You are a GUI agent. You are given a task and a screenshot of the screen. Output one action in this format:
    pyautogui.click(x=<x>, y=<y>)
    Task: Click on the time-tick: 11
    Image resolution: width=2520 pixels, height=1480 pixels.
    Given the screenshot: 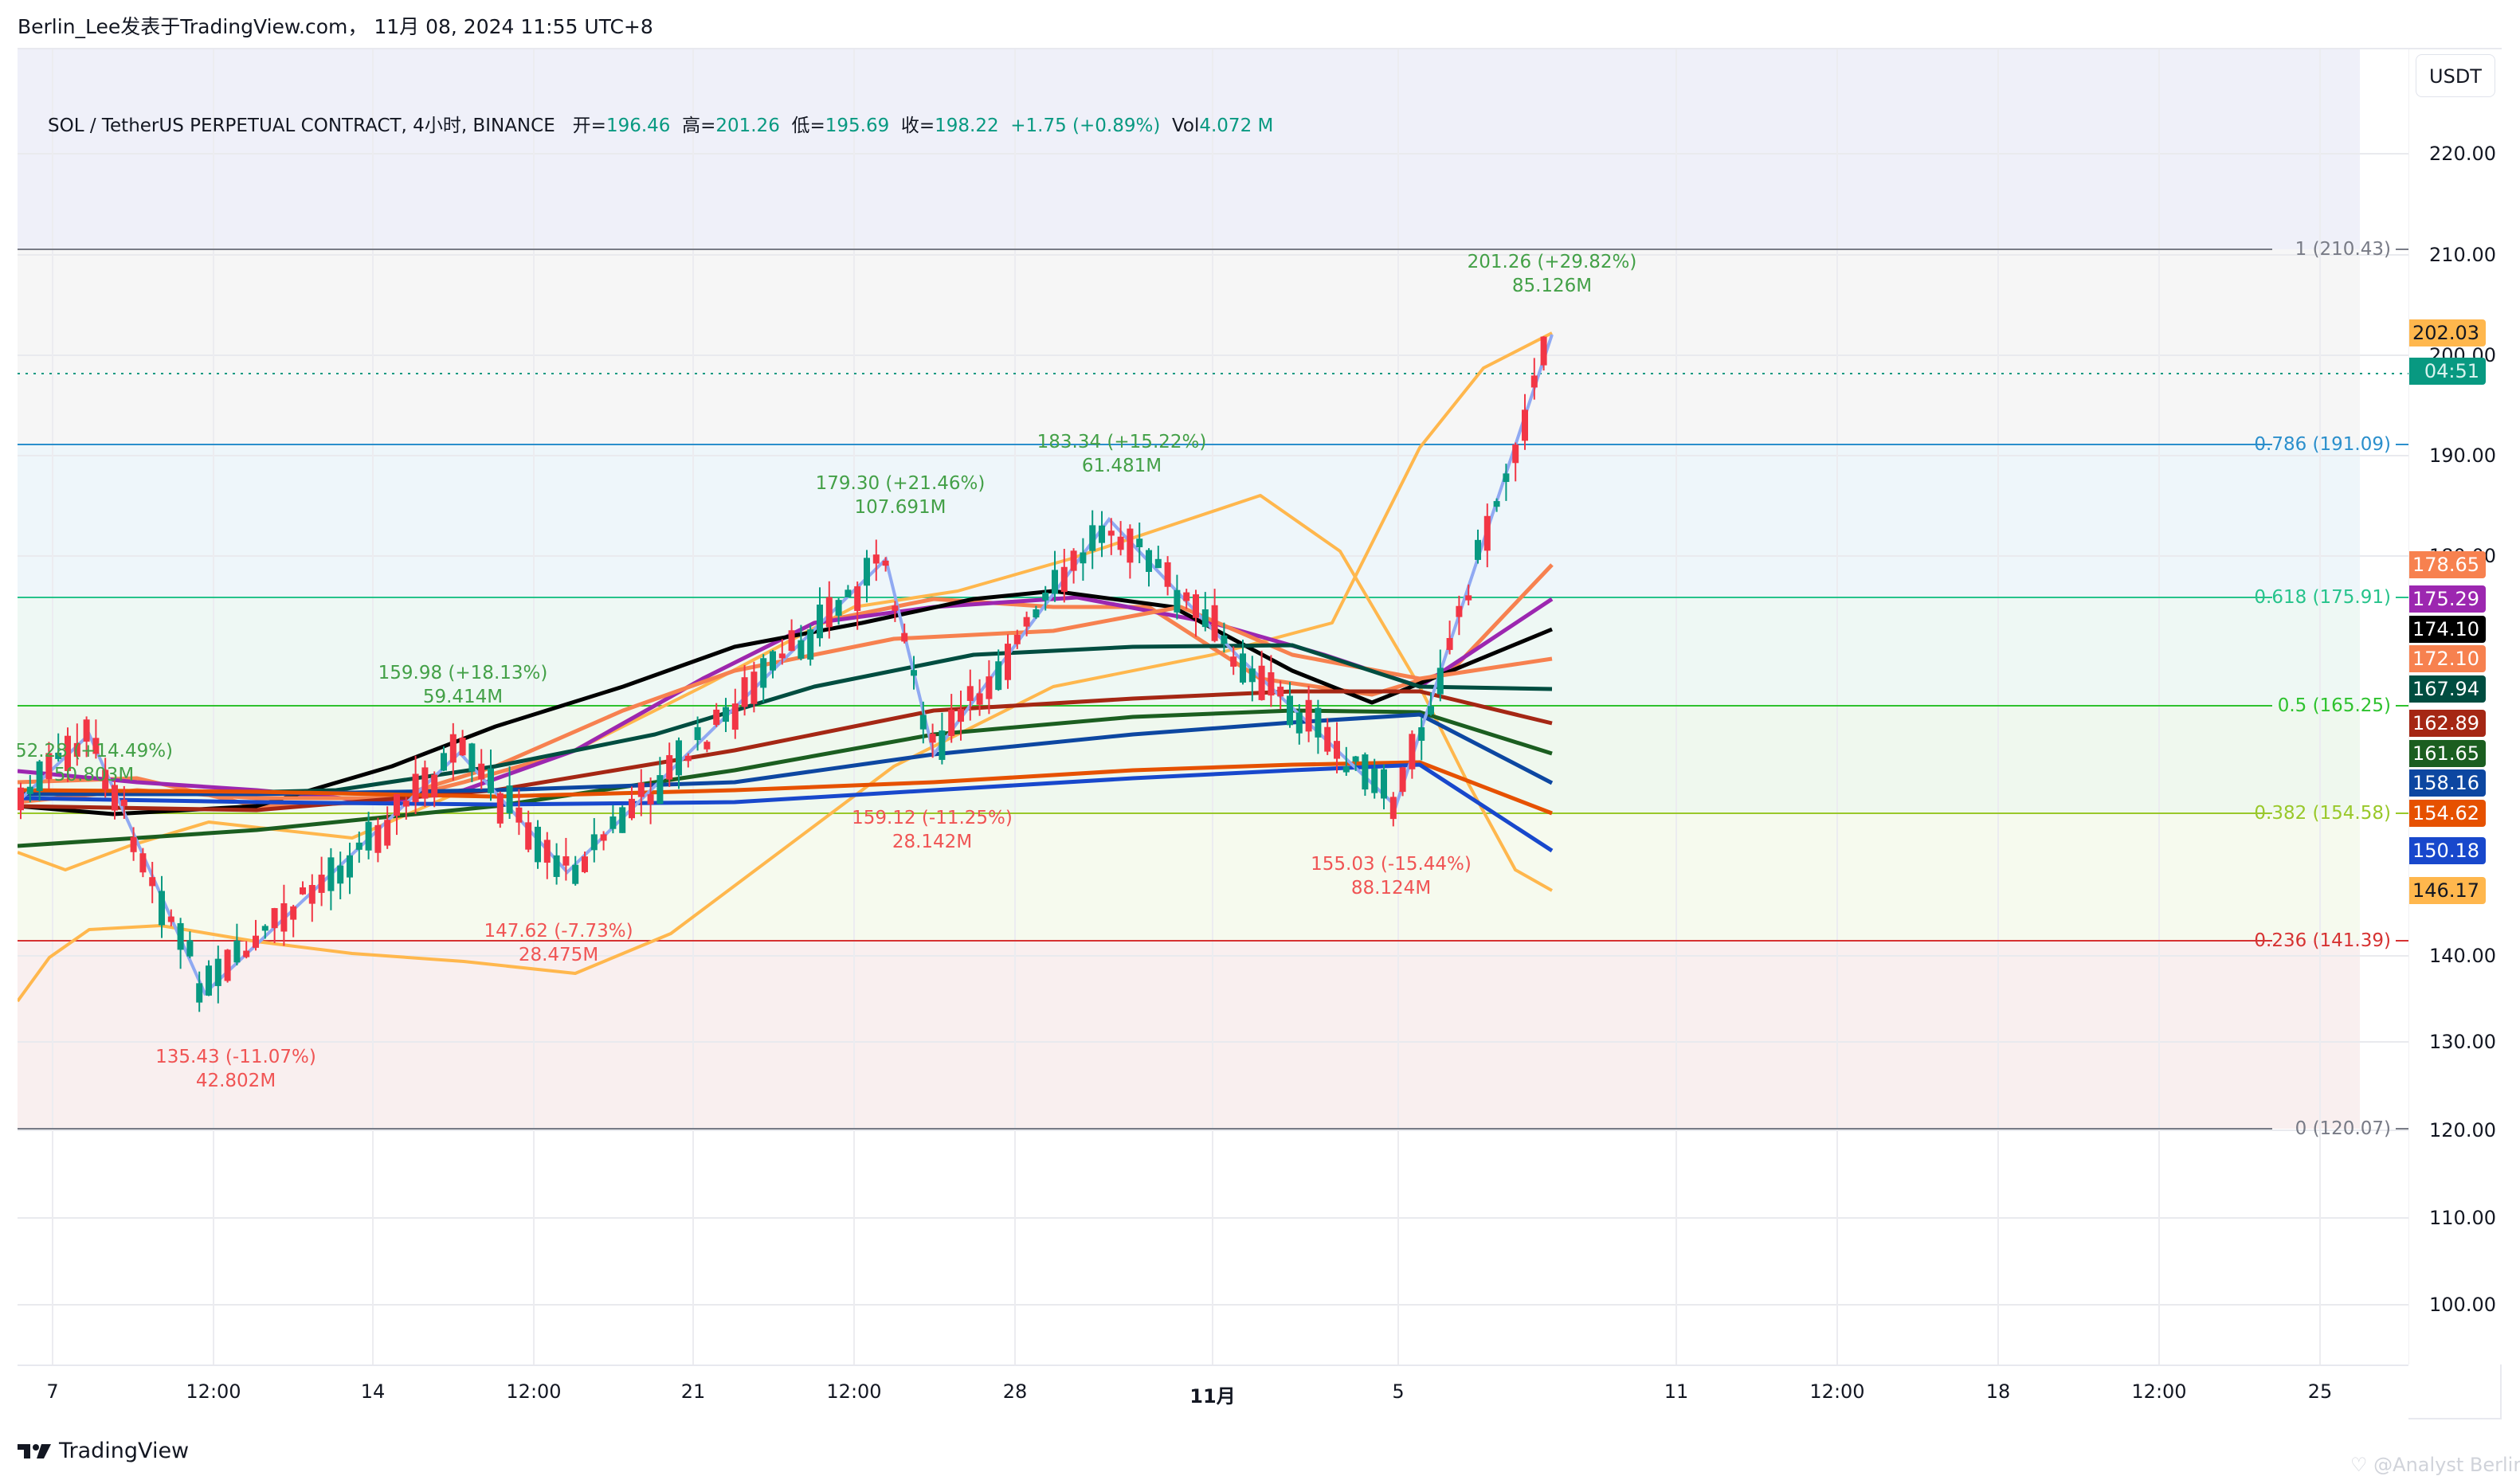 What is the action you would take?
    pyautogui.click(x=1676, y=1391)
    